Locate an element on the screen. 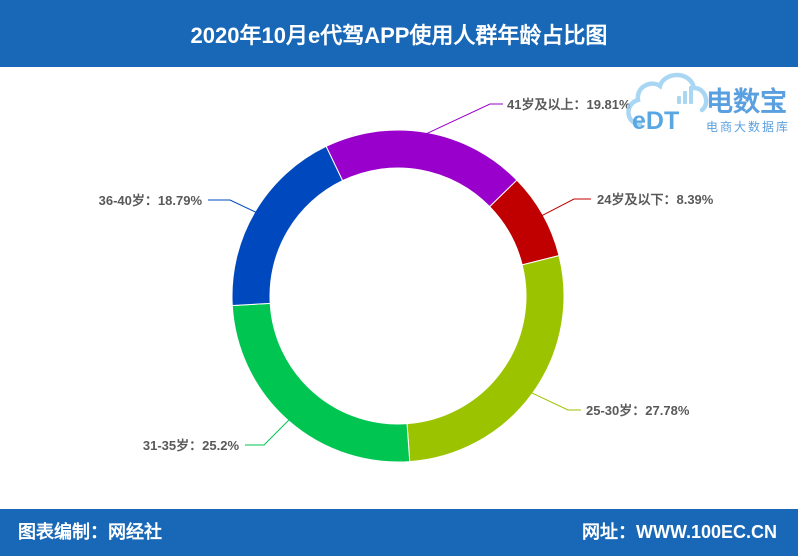 The width and height of the screenshot is (798, 556). chart-title: 2020年10月e代驾APP使用人群年龄占比图 is located at coordinates (399, 35).